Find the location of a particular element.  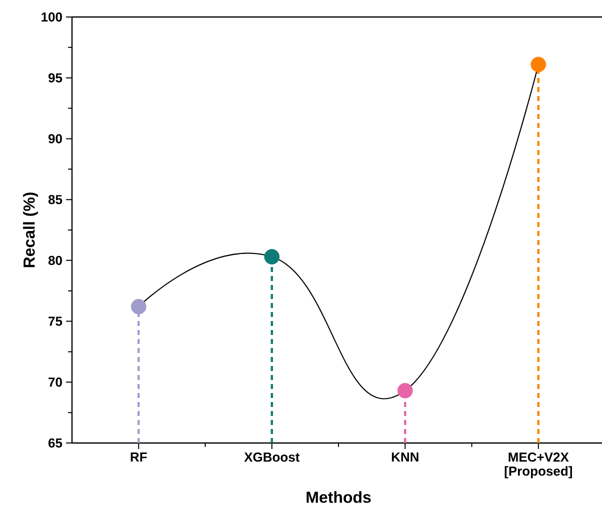

x-tick-label: RF is located at coordinates (138, 457).